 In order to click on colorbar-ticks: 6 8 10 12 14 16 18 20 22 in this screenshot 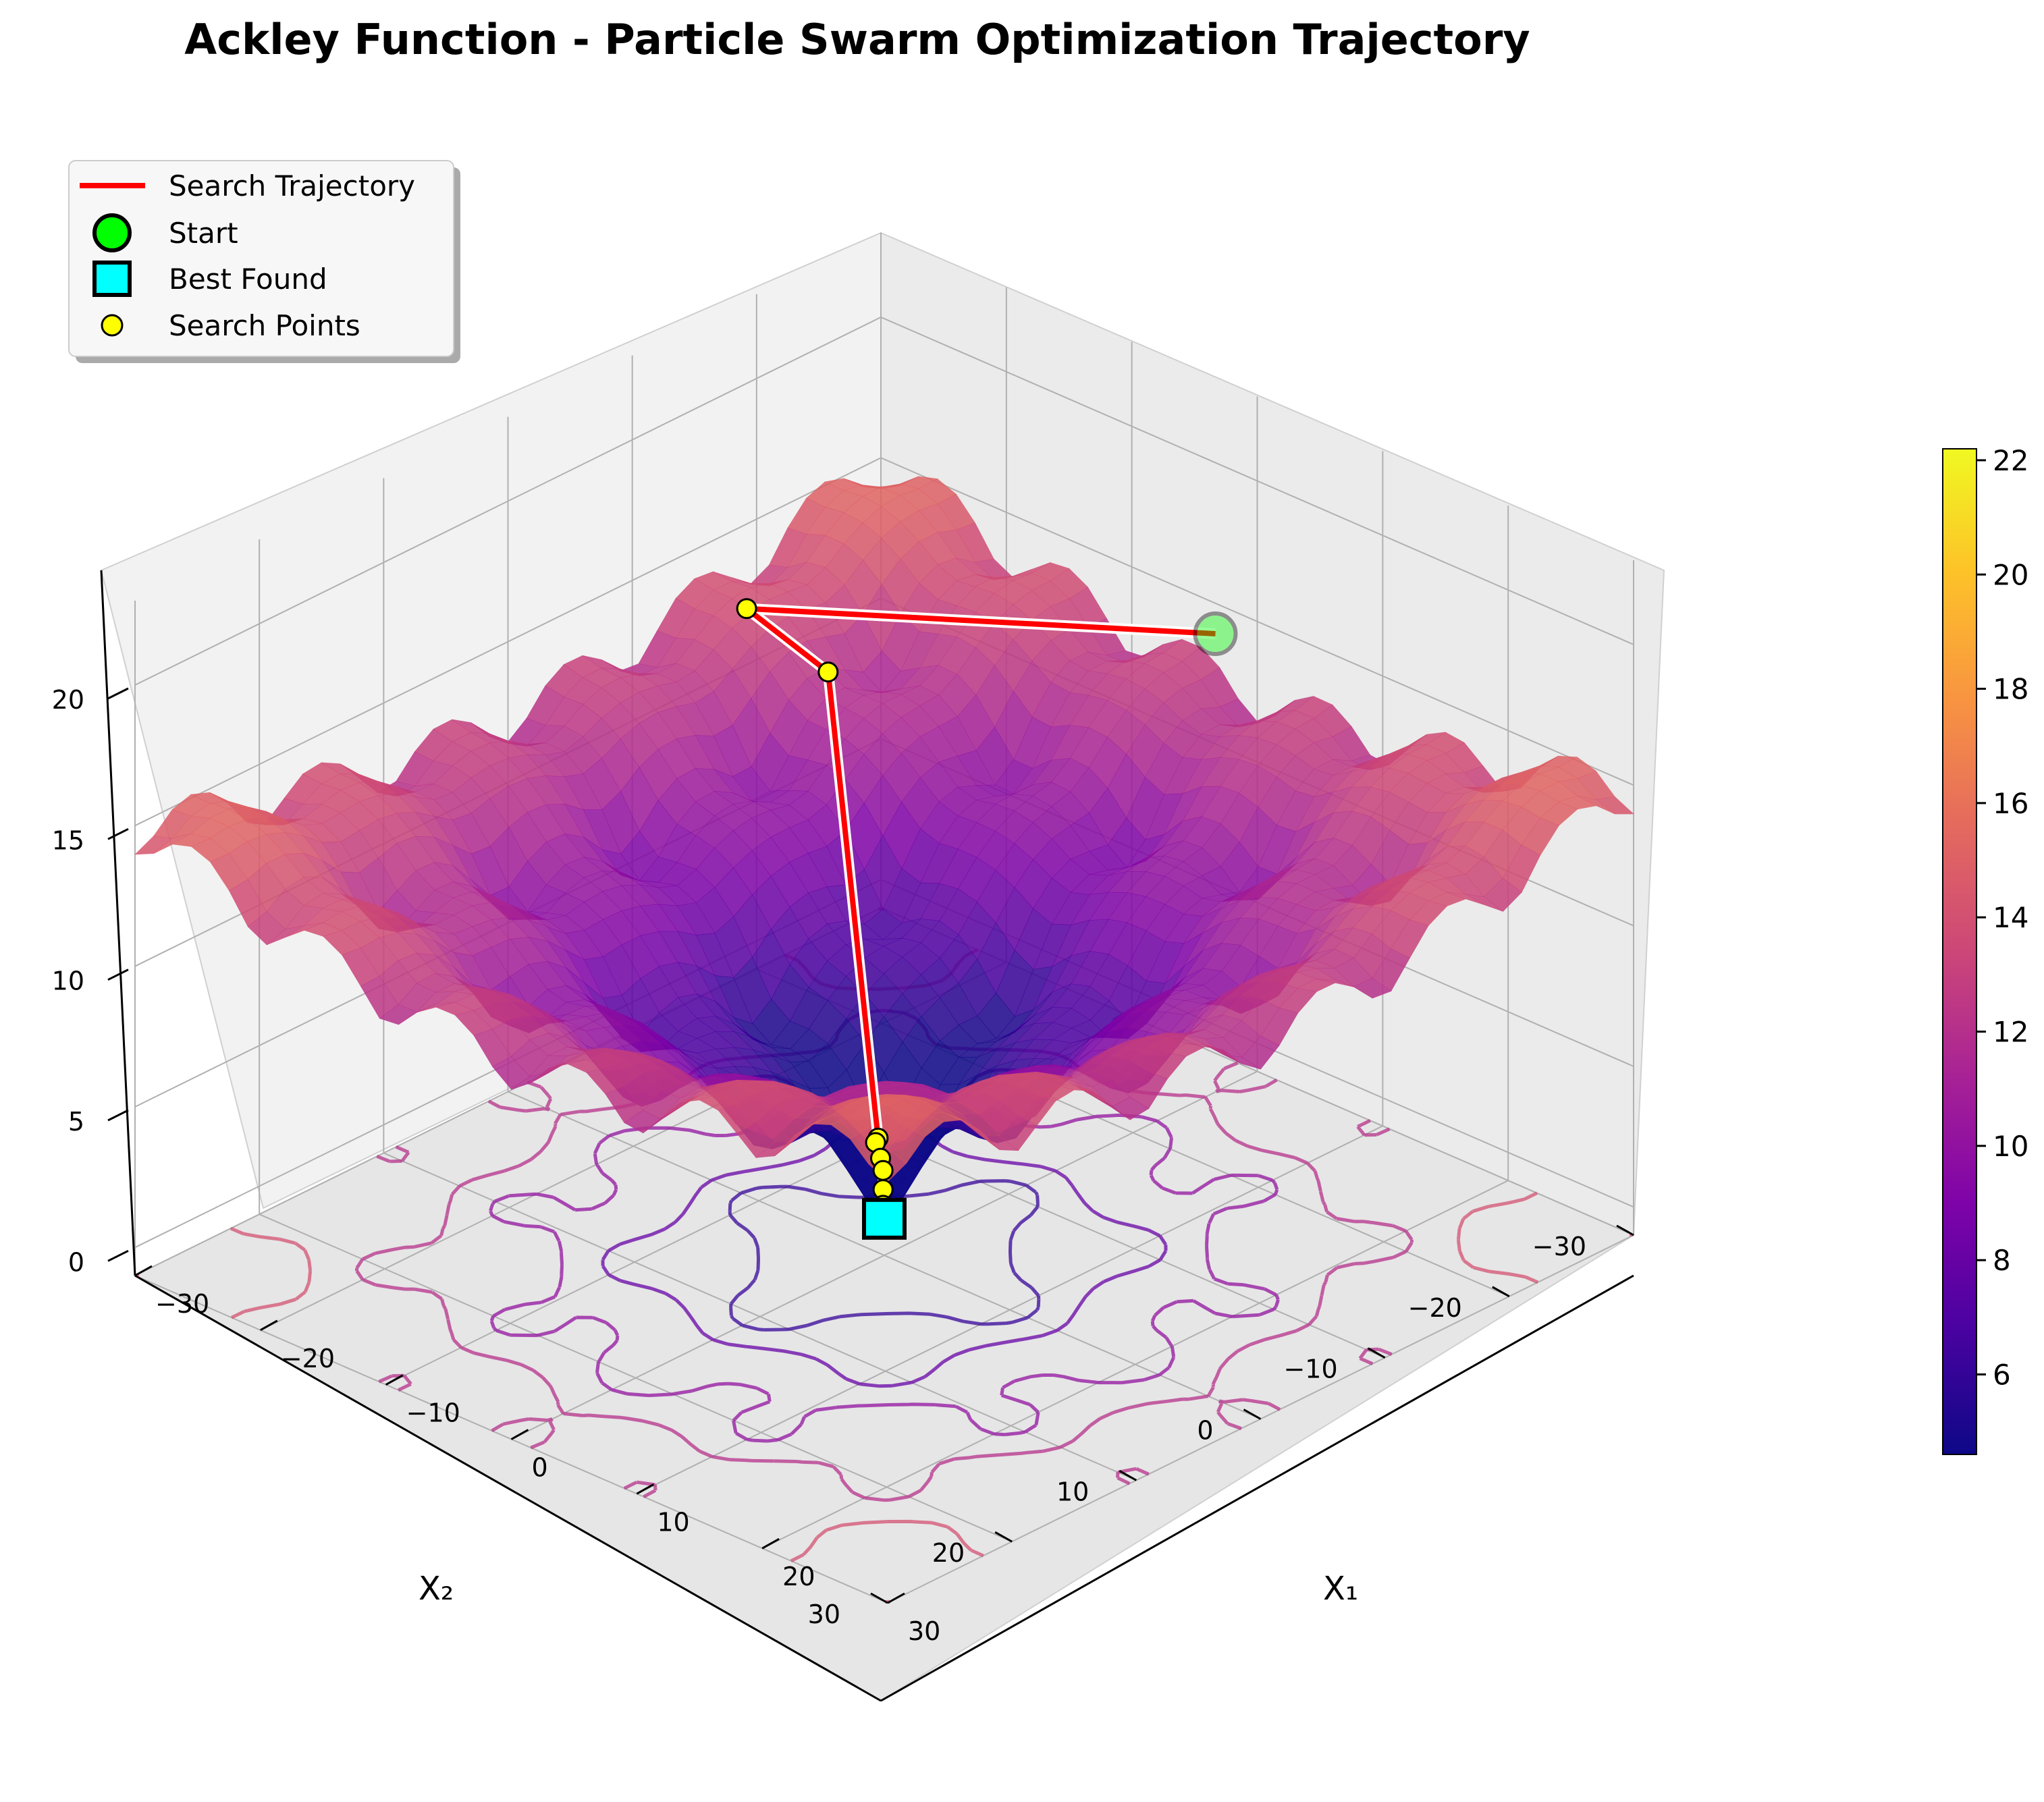, I will do `click(2002, 917)`.